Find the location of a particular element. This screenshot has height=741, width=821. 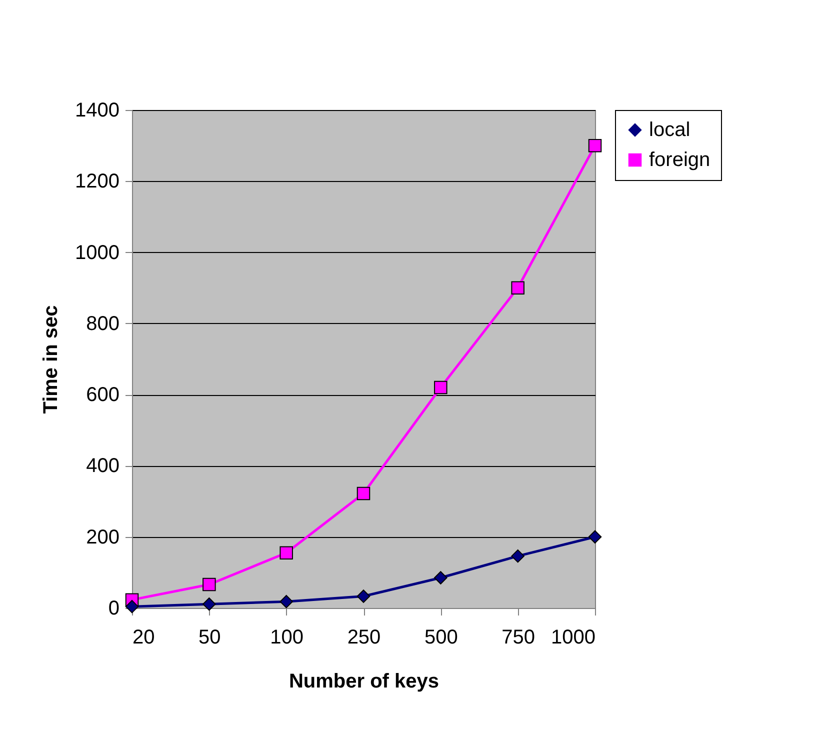

x-tick-label: 750 is located at coordinates (519, 637).